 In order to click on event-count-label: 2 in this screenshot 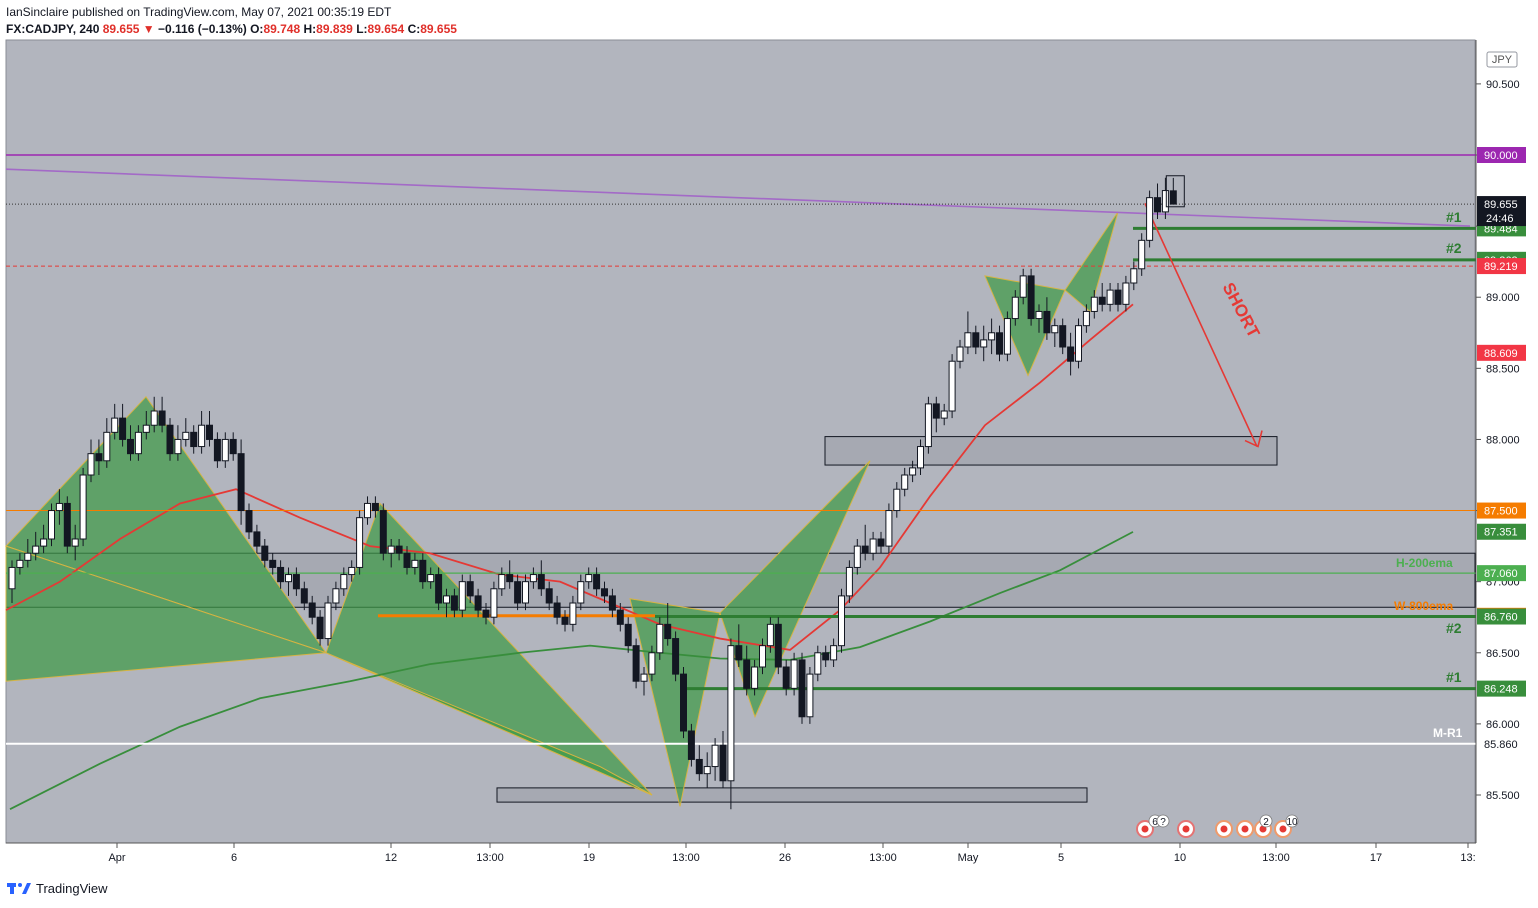, I will do `click(1266, 822)`.